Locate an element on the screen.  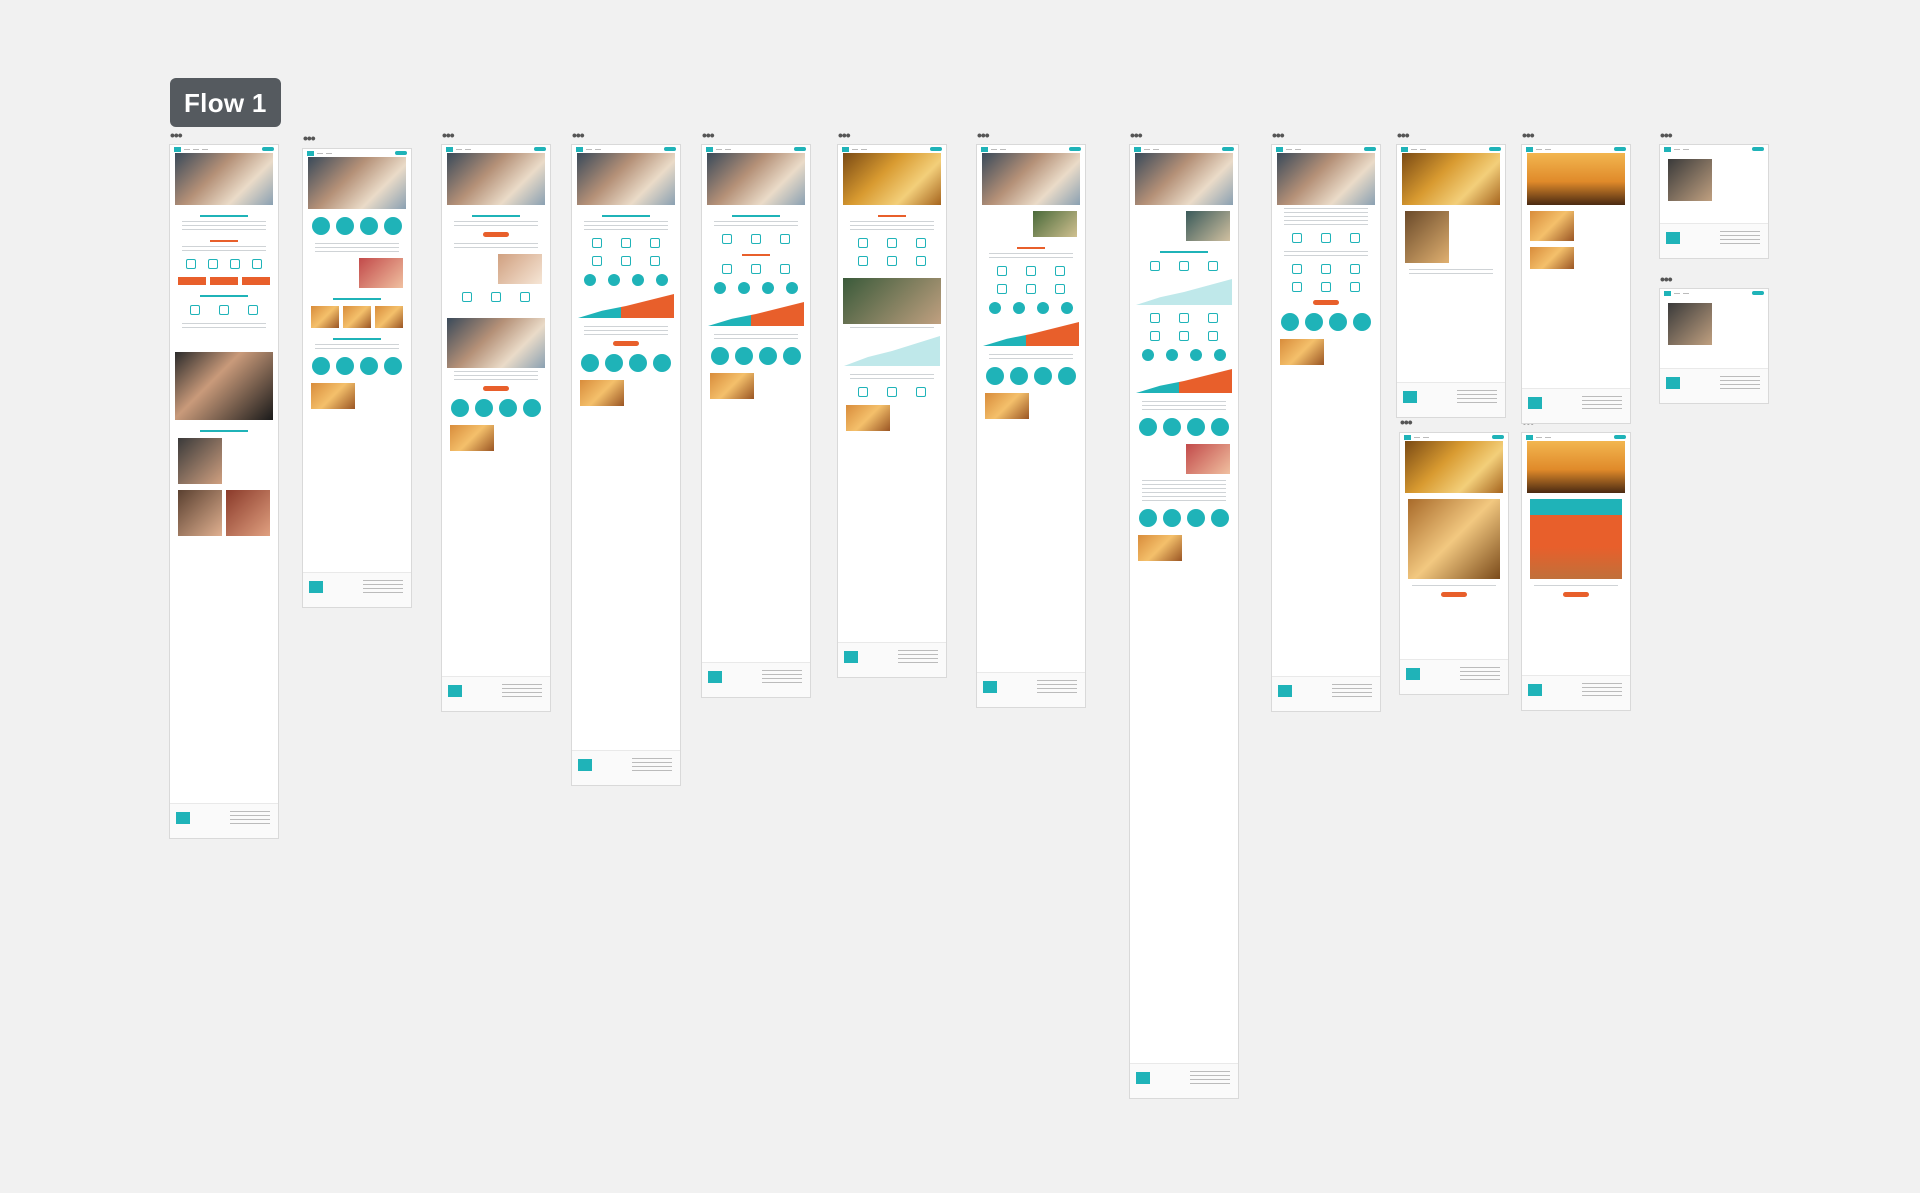
flow-label: Flow 1 is located at coordinates (225, 102).